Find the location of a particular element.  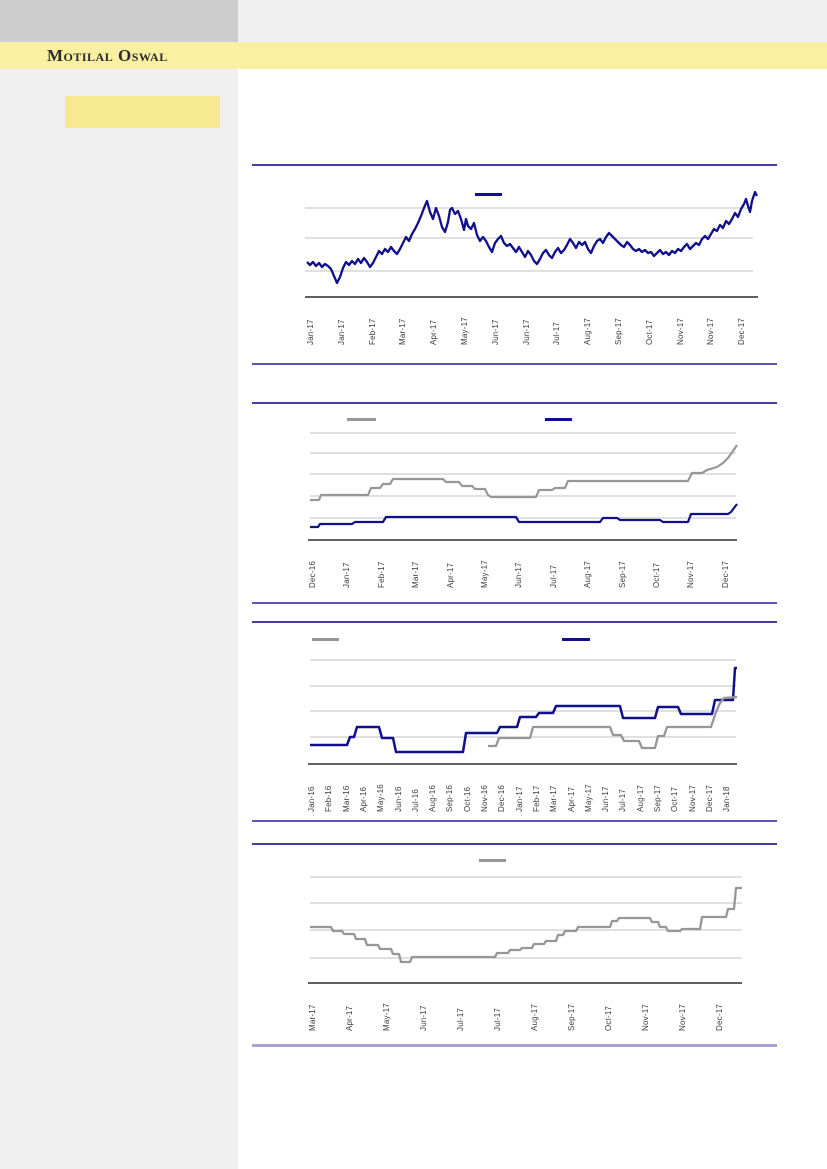

brand-band: Motilal Oswal is located at coordinates (413, 55).